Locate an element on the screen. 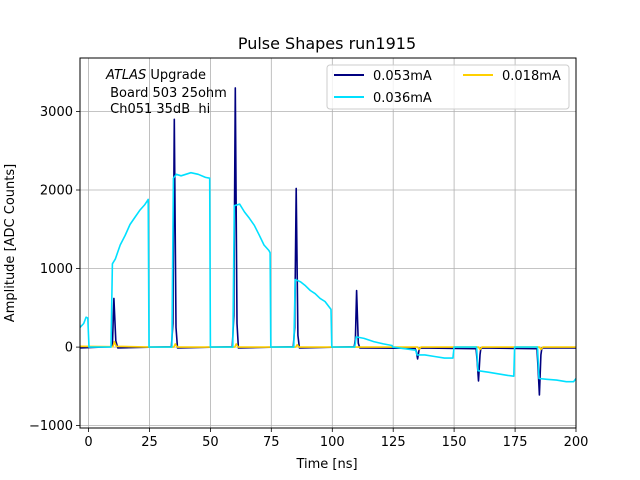  x-axis-label: Time [ns] is located at coordinates (326, 464).